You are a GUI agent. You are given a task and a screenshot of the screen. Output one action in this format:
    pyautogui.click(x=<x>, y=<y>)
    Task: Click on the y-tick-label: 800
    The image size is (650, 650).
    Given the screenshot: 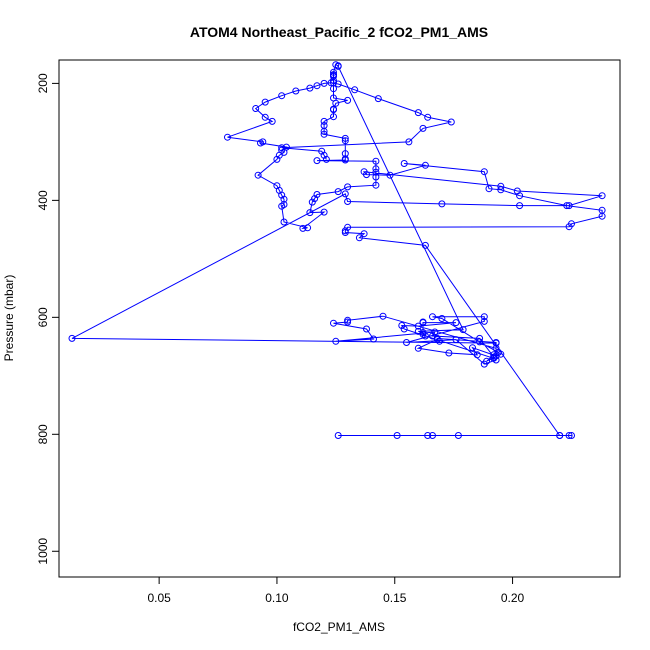 What is the action you would take?
    pyautogui.click(x=43, y=434)
    